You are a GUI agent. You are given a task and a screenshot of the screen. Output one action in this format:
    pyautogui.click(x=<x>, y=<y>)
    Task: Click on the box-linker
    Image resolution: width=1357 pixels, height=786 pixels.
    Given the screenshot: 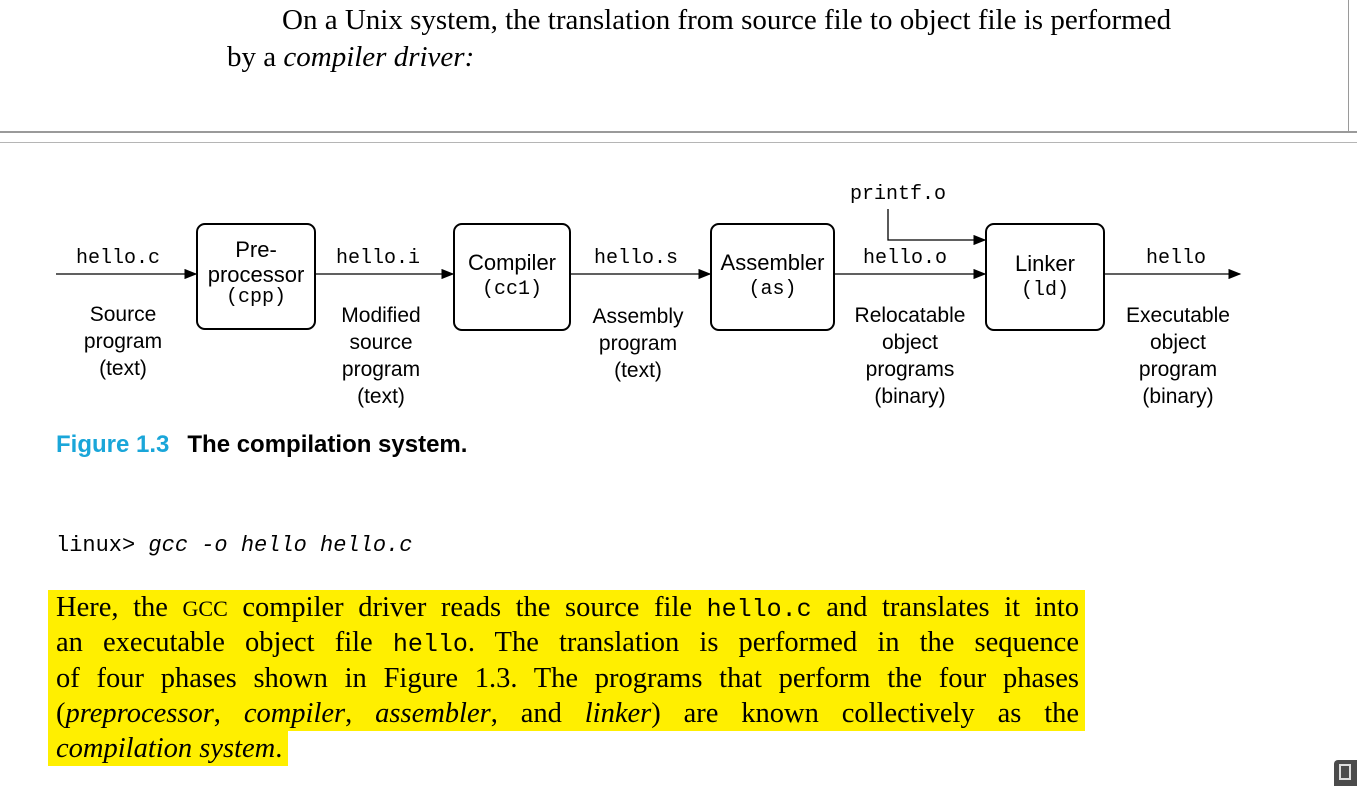 What is the action you would take?
    pyautogui.click(x=1045, y=277)
    